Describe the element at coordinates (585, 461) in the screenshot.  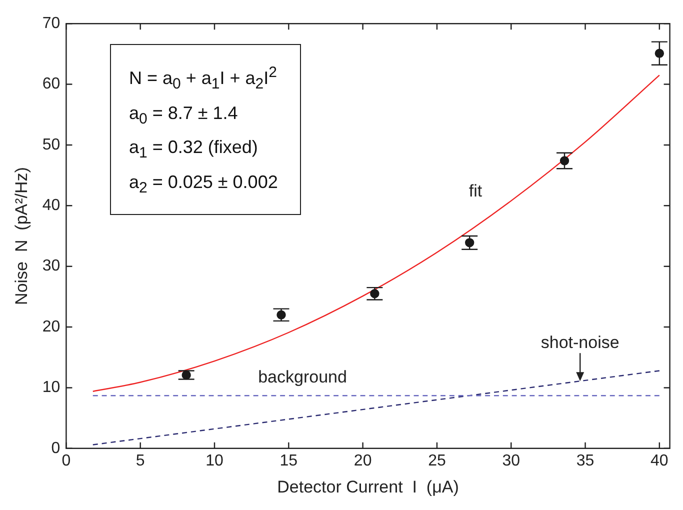
I see `x-tick-label: 35` at that location.